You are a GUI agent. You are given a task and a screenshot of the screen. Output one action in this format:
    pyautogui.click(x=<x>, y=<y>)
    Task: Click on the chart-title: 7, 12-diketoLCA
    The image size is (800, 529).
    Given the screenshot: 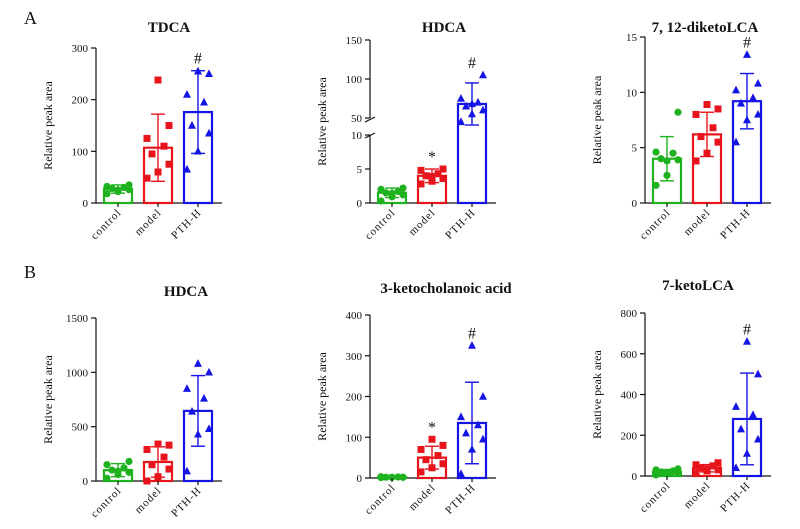 What is the action you would take?
    pyautogui.click(x=705, y=28)
    